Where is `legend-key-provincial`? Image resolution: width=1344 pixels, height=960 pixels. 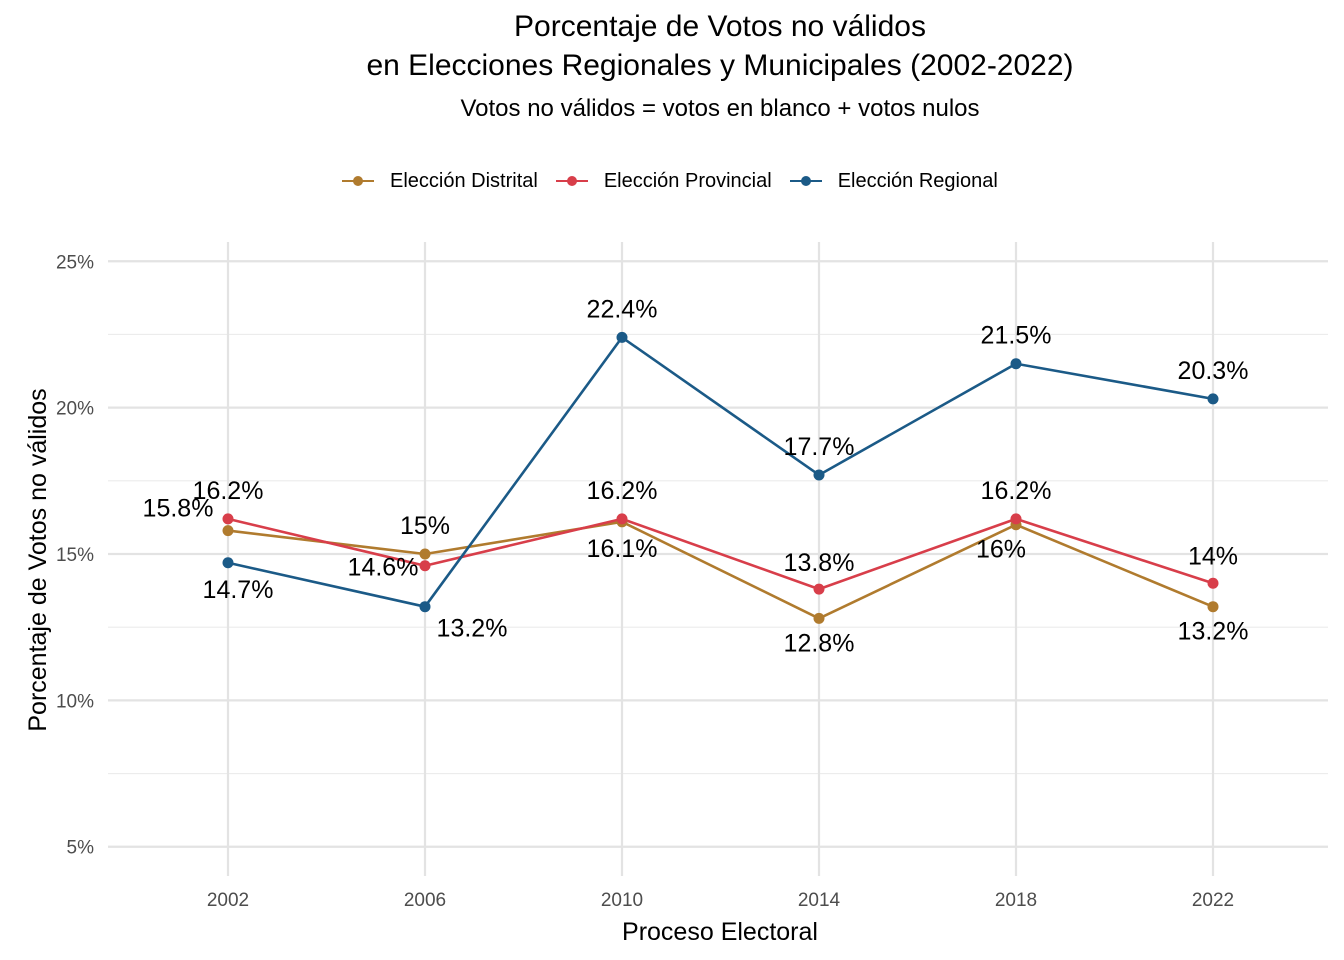 legend-key-provincial is located at coordinates (572, 181).